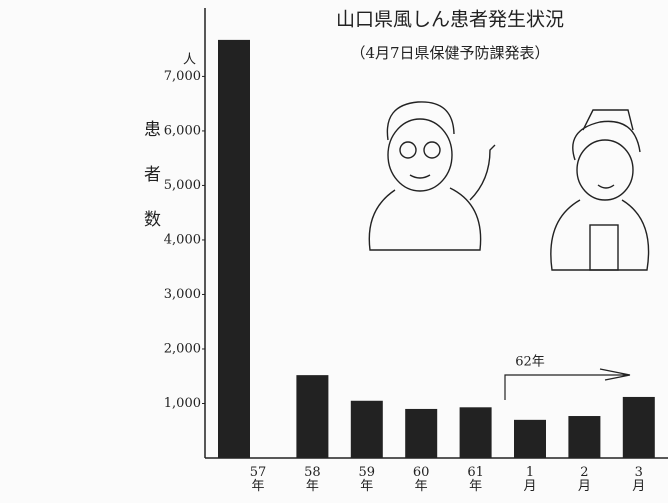  Describe the element at coordinates (530, 479) in the screenshot. I see `x-tick-label: 1月` at that location.